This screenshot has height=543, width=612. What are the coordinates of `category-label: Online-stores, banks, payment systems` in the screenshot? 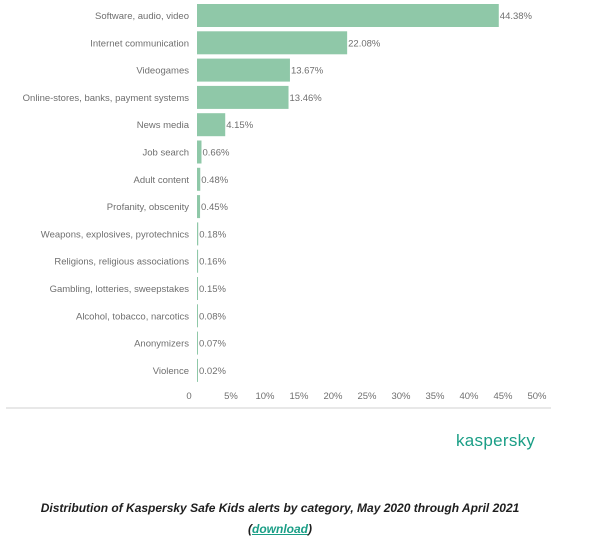 It's located at (106, 98).